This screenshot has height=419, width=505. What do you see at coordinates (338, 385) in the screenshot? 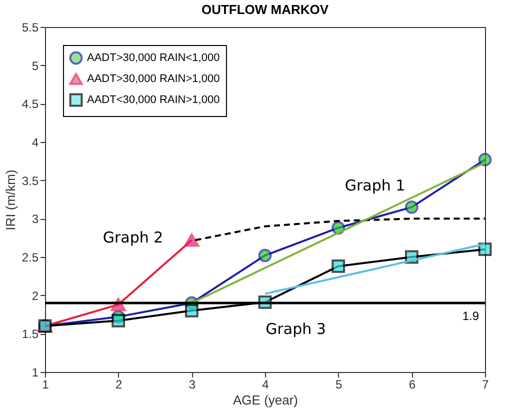
I see `x-tick-label: 5` at bounding box center [338, 385].